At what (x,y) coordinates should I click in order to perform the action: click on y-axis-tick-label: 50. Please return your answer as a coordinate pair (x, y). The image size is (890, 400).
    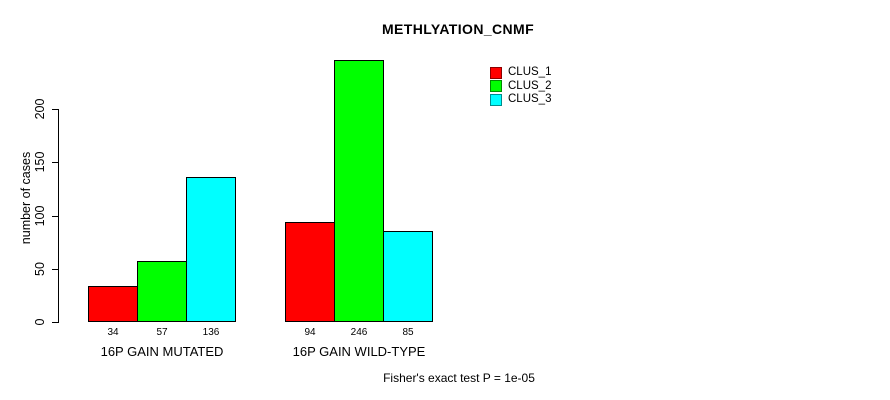
    Looking at the image, I should click on (40, 269).